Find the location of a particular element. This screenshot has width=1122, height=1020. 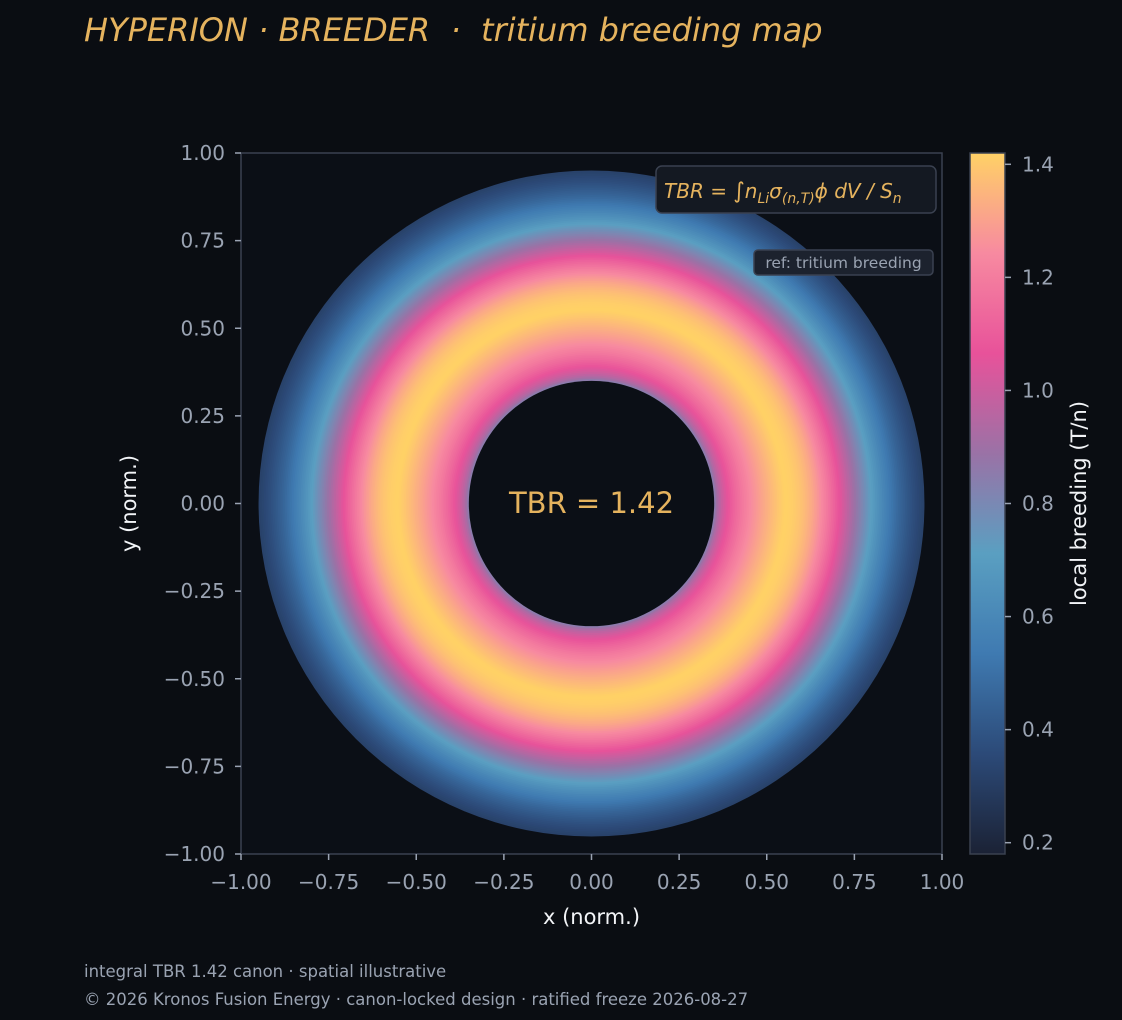

y-tick-label: 0.25 is located at coordinates (202, 416).